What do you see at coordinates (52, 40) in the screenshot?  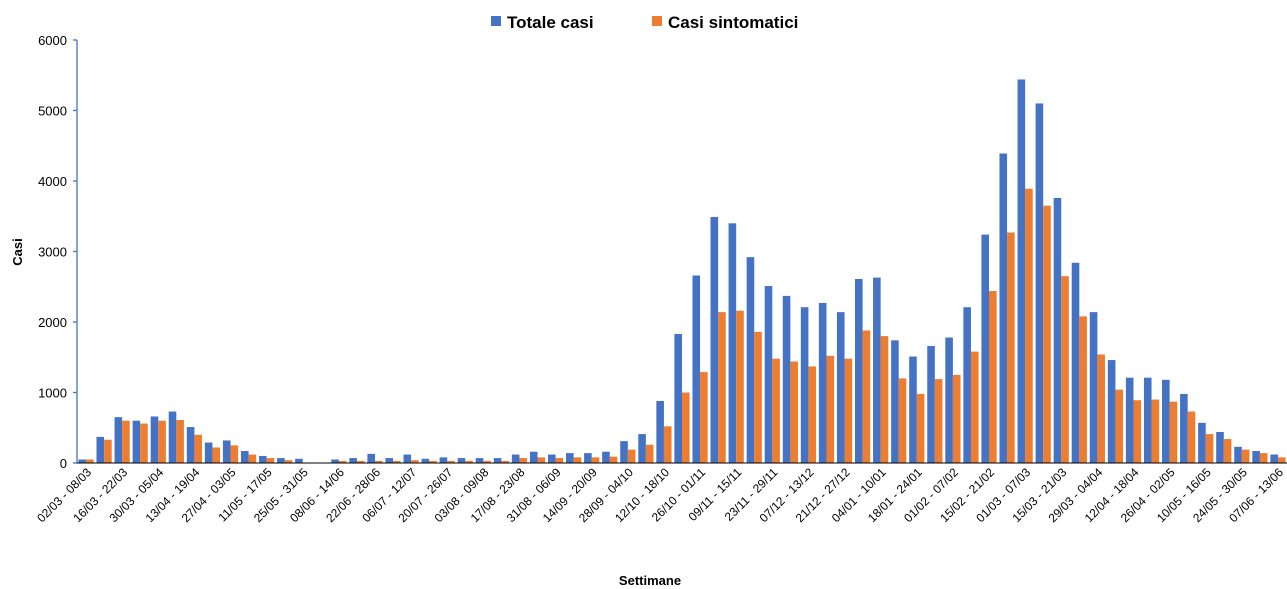 I see `y-tick-label: 6000` at bounding box center [52, 40].